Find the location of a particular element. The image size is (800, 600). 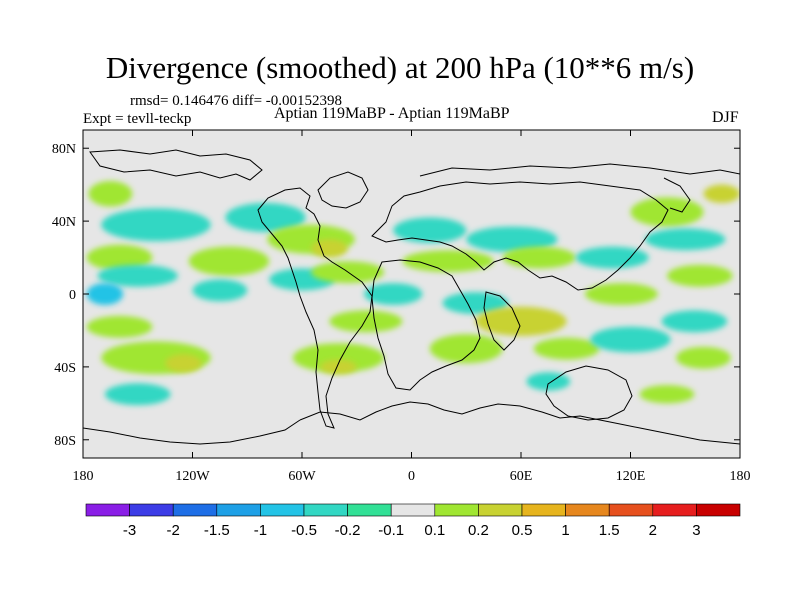

colorbar-label-12: 2 is located at coordinates (653, 530).